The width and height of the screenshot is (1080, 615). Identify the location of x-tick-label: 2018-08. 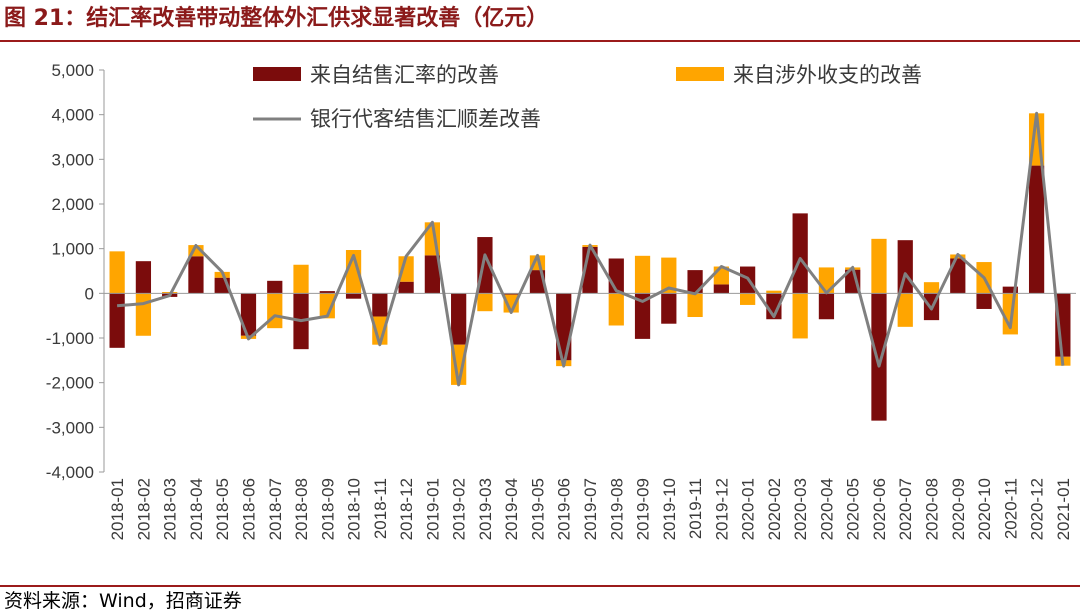
(301, 509).